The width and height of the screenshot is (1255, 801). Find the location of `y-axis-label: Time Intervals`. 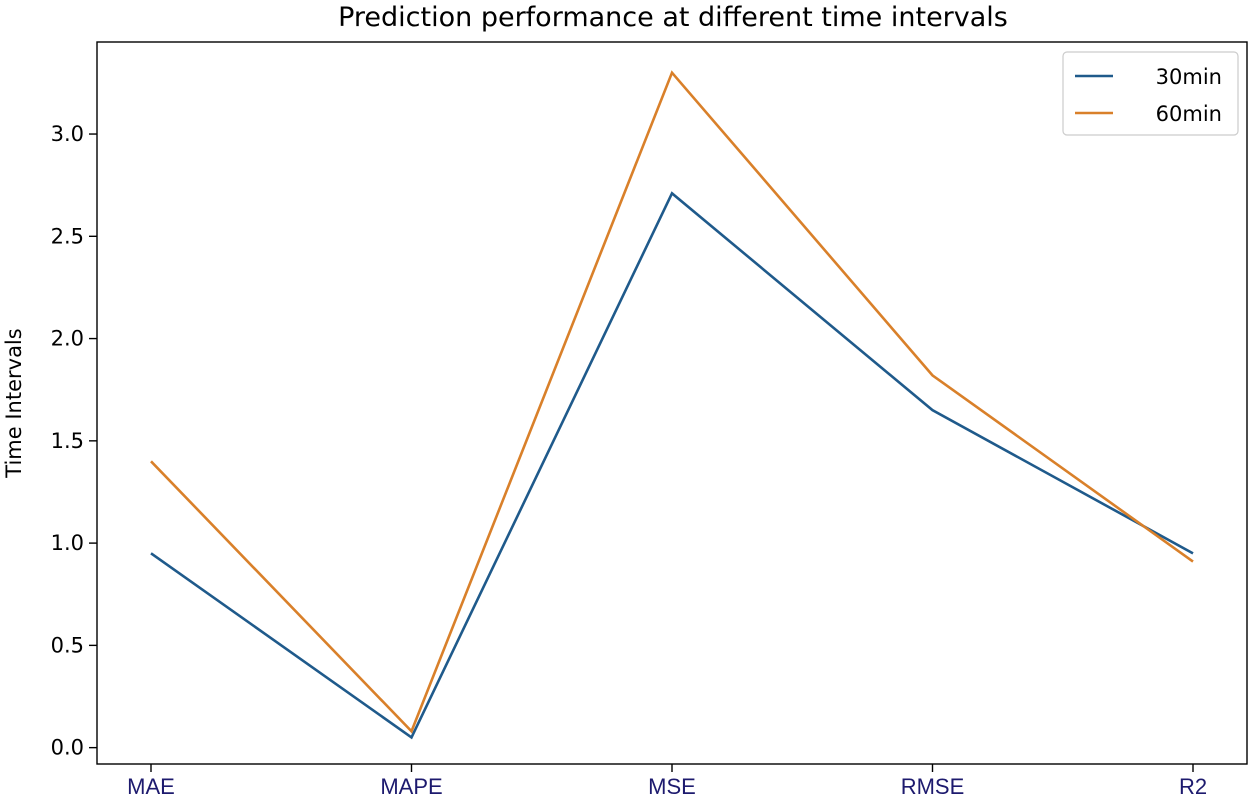

y-axis-label: Time Intervals is located at coordinates (14, 403).